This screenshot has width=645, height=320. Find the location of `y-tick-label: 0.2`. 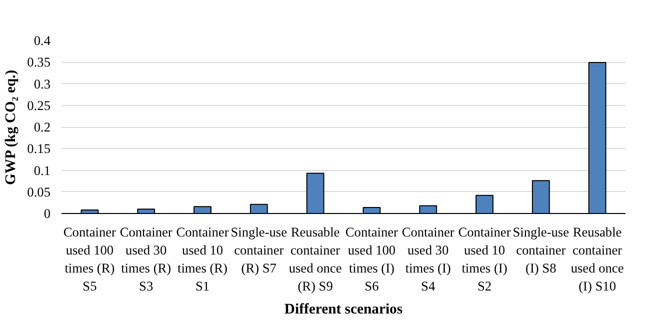

y-tick-label: 0.2 is located at coordinates (42, 127).